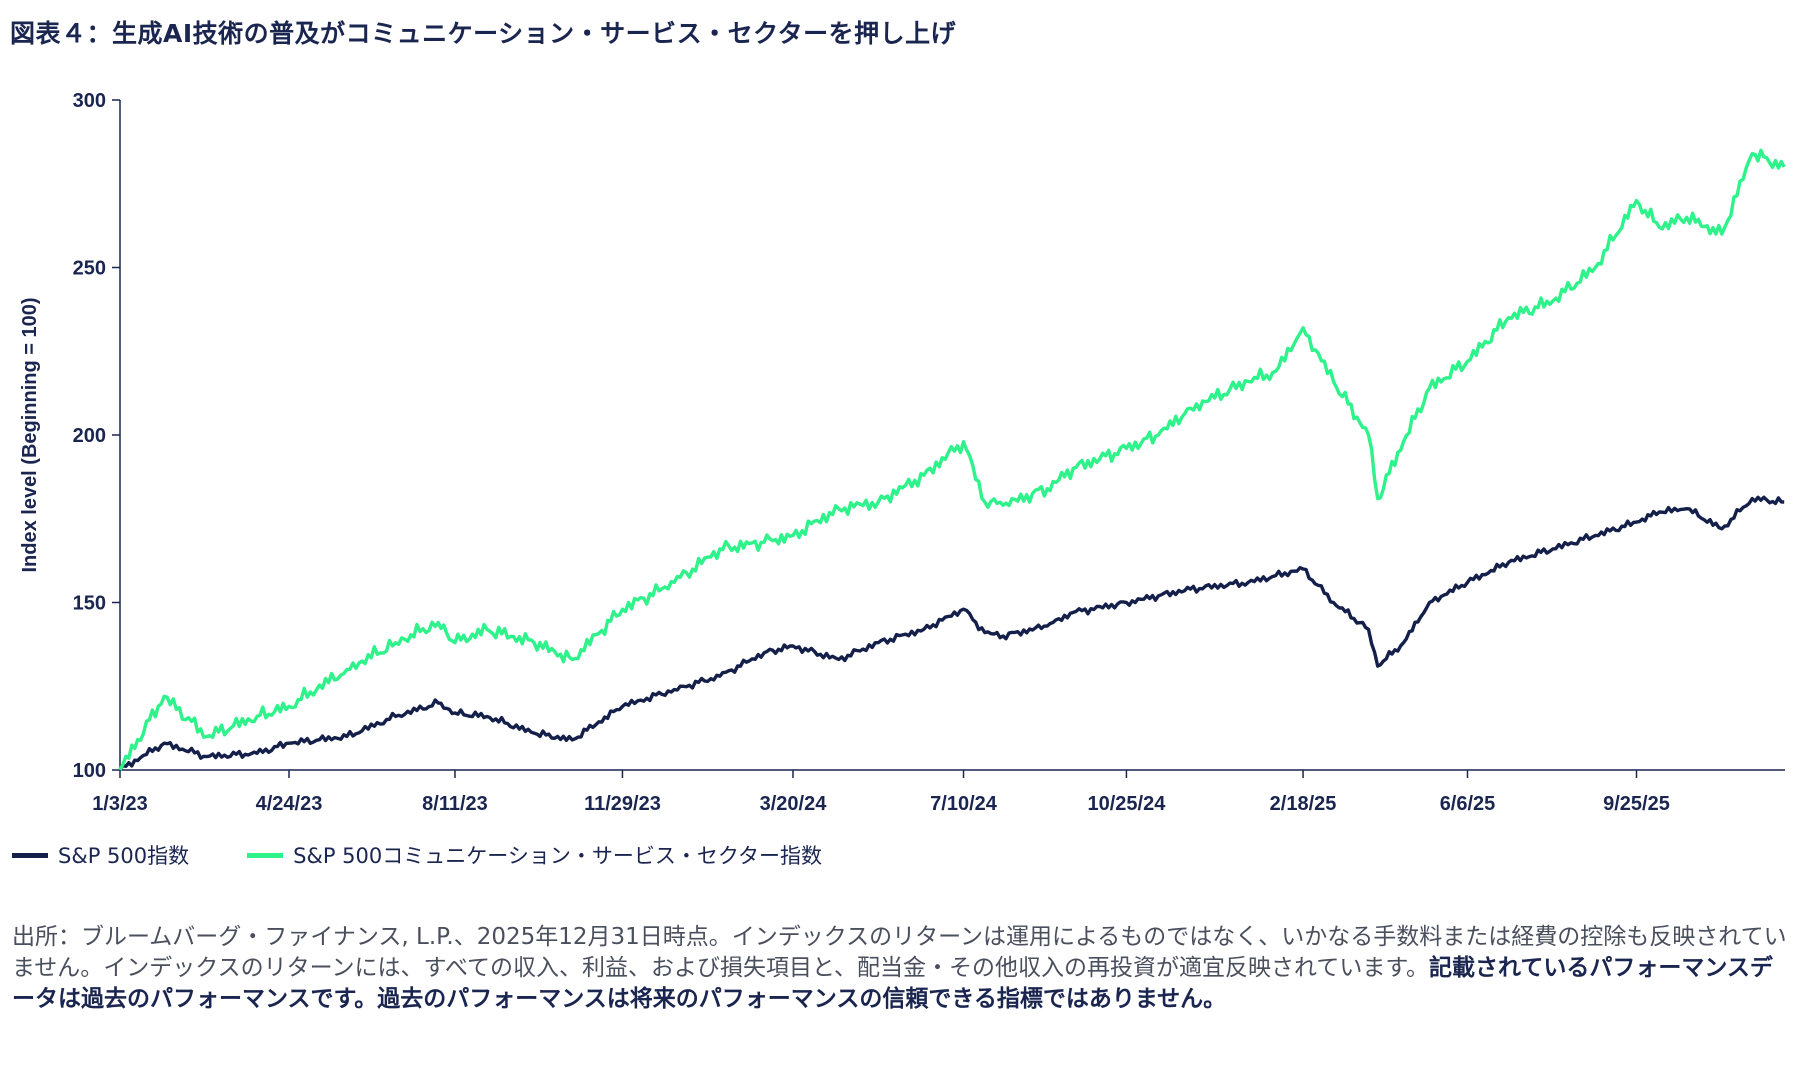 The height and width of the screenshot is (1070, 1800). I want to click on y-tick-label: 200, so click(89, 436).